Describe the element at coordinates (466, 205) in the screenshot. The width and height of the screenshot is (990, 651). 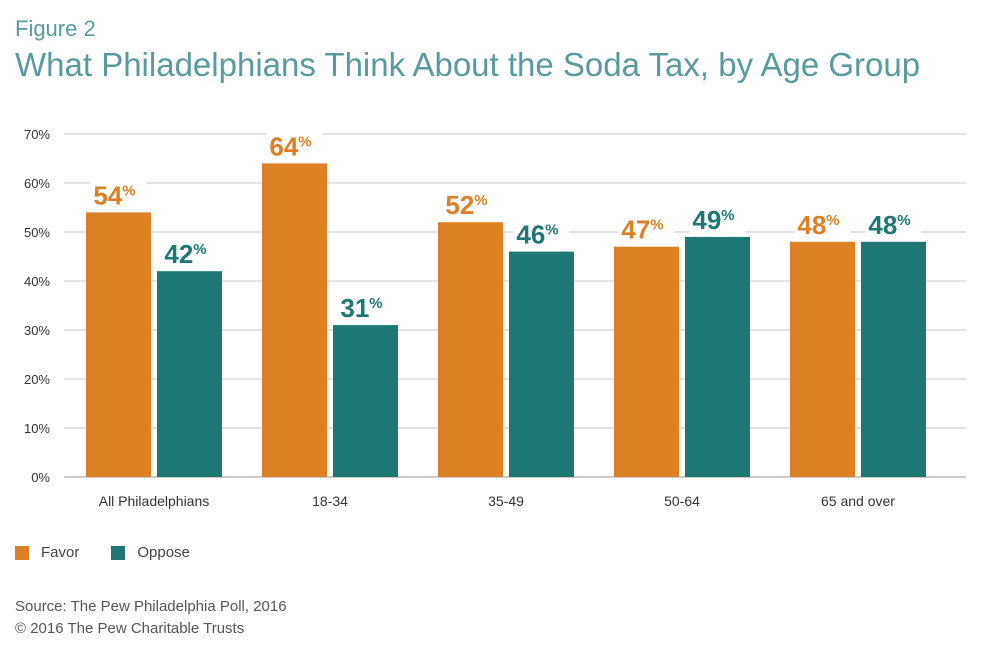
I see `data-label: 52%` at that location.